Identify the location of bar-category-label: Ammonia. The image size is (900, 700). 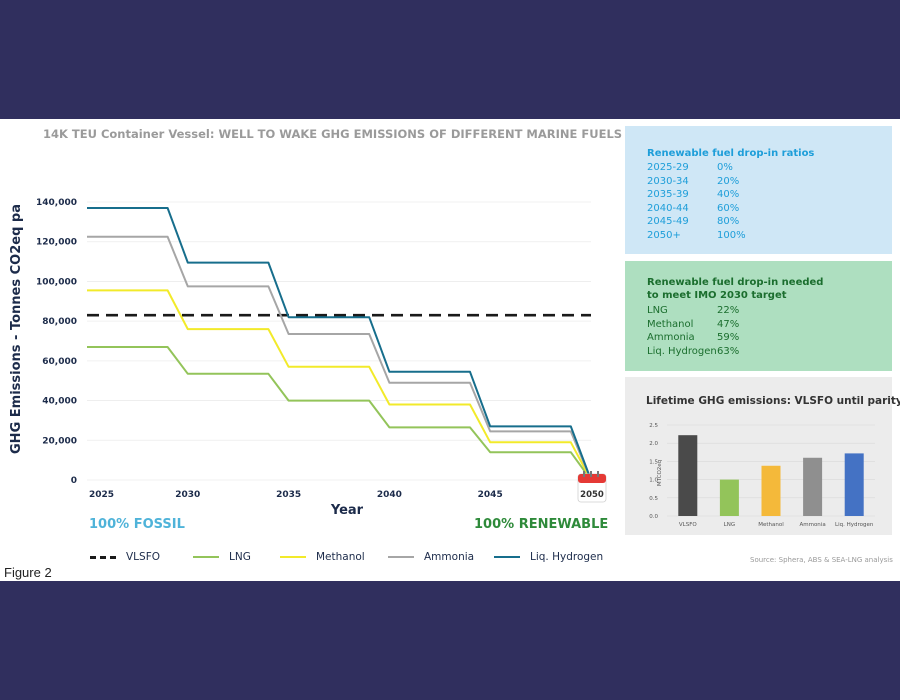
(812, 525).